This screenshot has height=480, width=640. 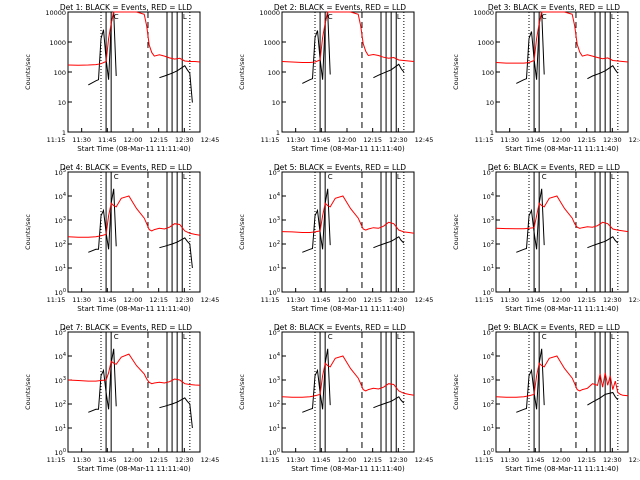 I want to click on chart-title: Det 2: BLACK = Events, RED = LLD, so click(x=340, y=7).